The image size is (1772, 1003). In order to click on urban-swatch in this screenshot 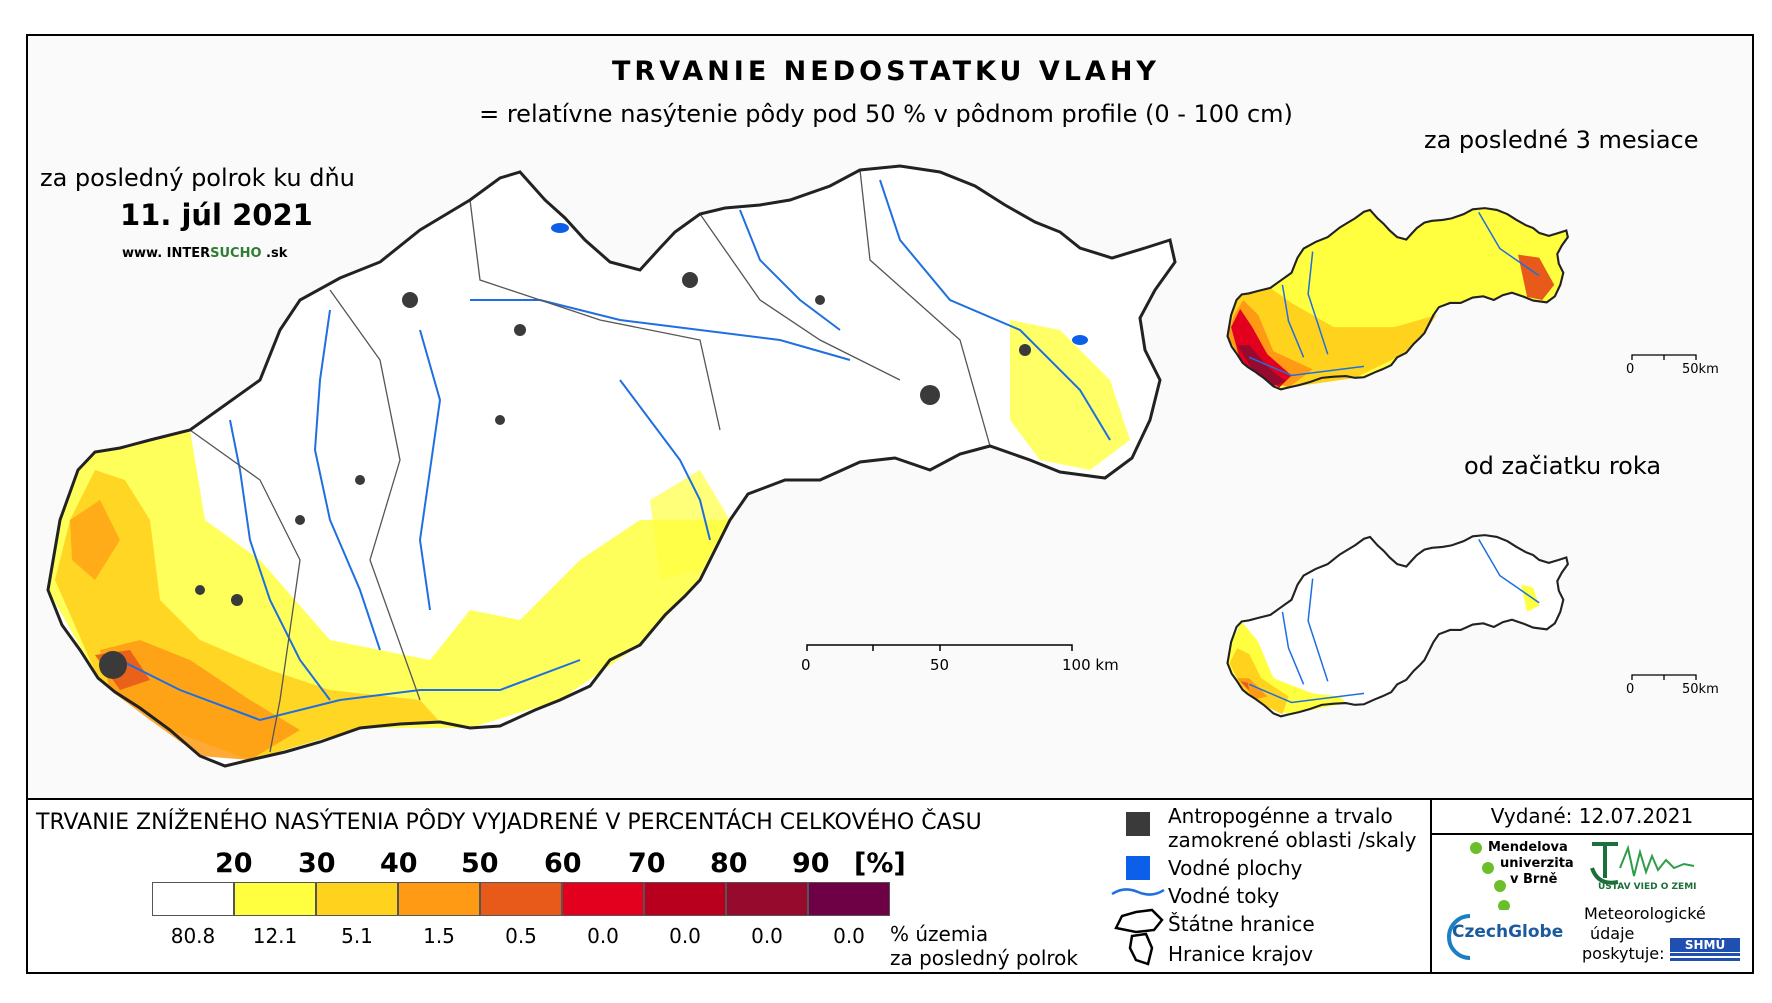, I will do `click(1138, 824)`.